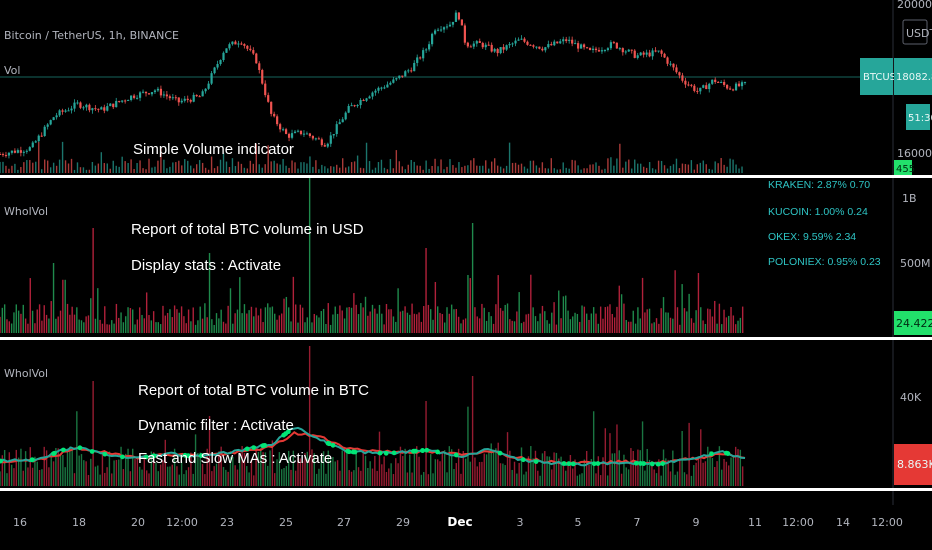 Image resolution: width=932 pixels, height=550 pixels. I want to click on symbol-title: Bitcoin / TetherUS, 1h, BINANCE, so click(91, 35).